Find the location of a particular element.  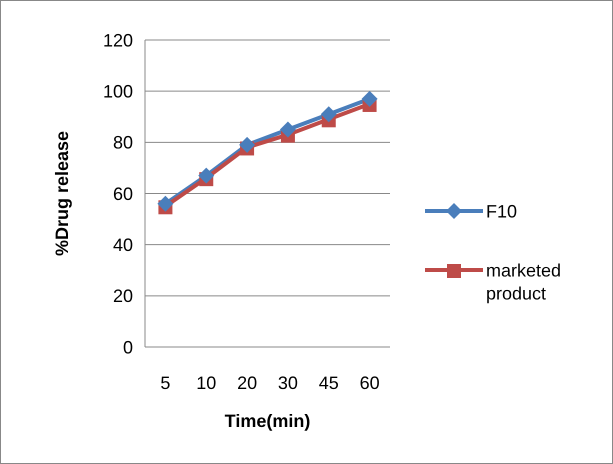

y-tick-label: 20 is located at coordinates (122, 296).